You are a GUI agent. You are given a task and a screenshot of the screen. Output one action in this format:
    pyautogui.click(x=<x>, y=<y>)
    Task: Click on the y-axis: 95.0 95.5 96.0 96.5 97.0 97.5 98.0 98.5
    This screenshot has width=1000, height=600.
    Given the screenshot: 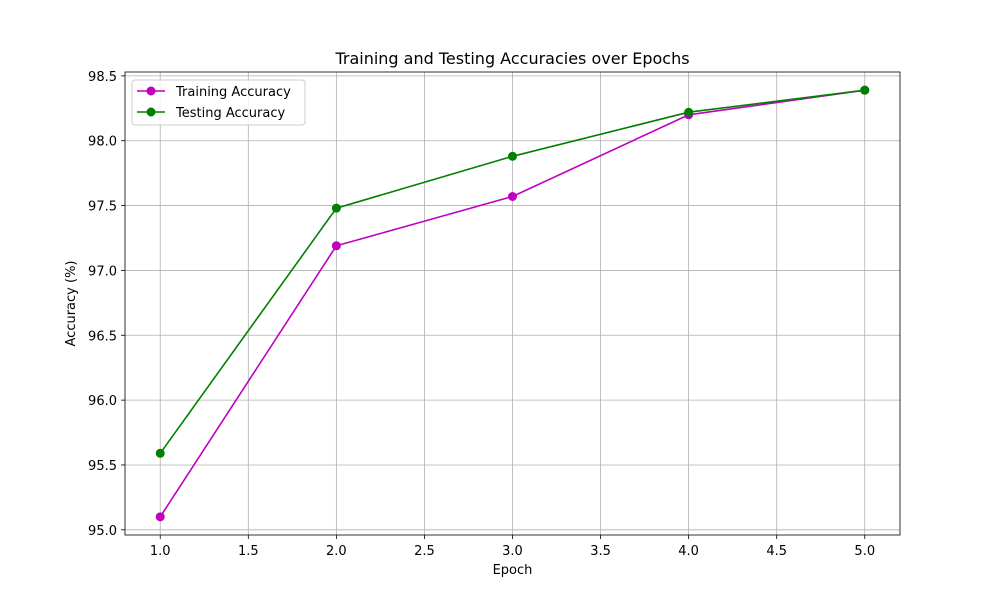 What is the action you would take?
    pyautogui.click(x=106, y=304)
    